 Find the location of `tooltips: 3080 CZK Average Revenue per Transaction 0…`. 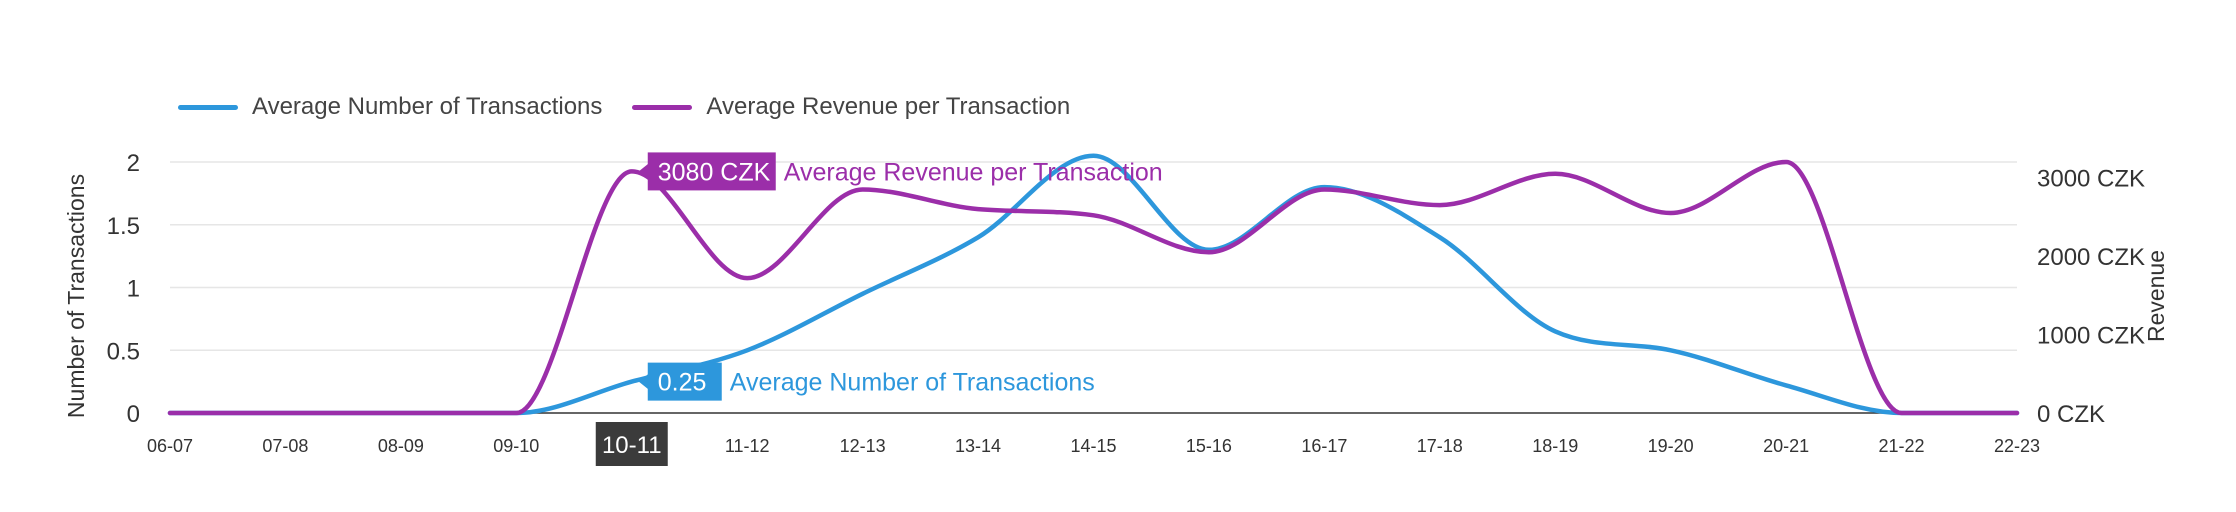

tooltips: 3080 CZK Average Revenue per Transaction 0… is located at coordinates (900, 276).